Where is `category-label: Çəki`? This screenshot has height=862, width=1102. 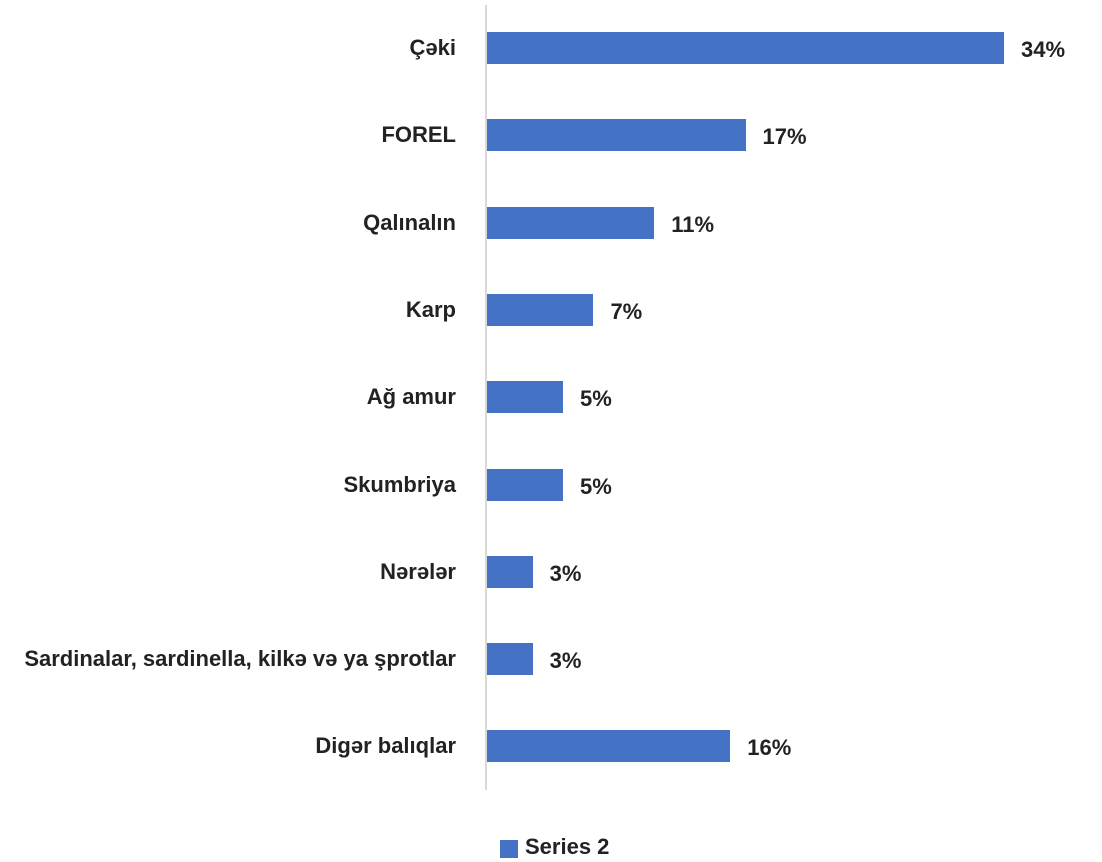 category-label: Çəki is located at coordinates (432, 47).